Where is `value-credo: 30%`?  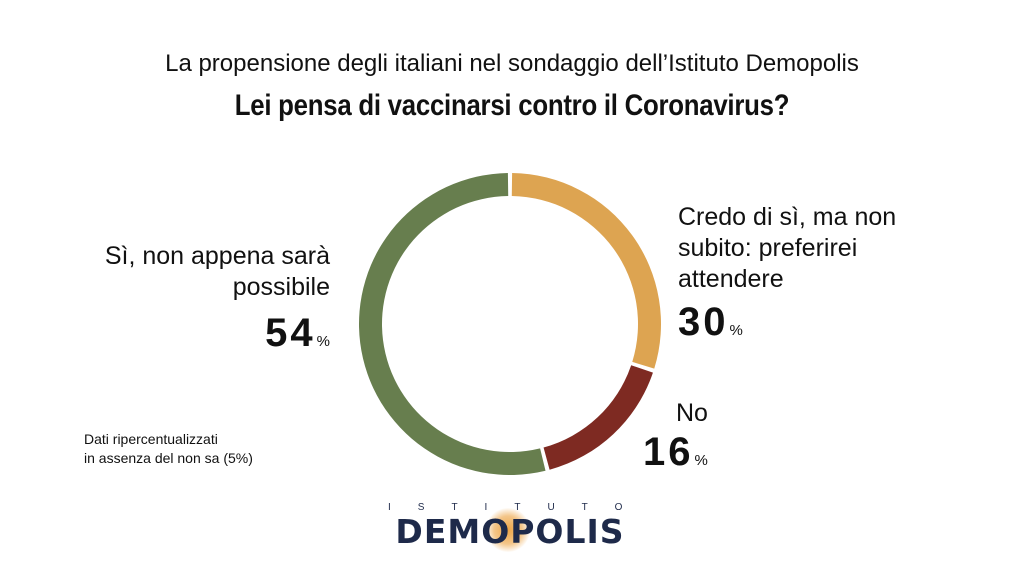 value-credo: 30% is located at coordinates (710, 326).